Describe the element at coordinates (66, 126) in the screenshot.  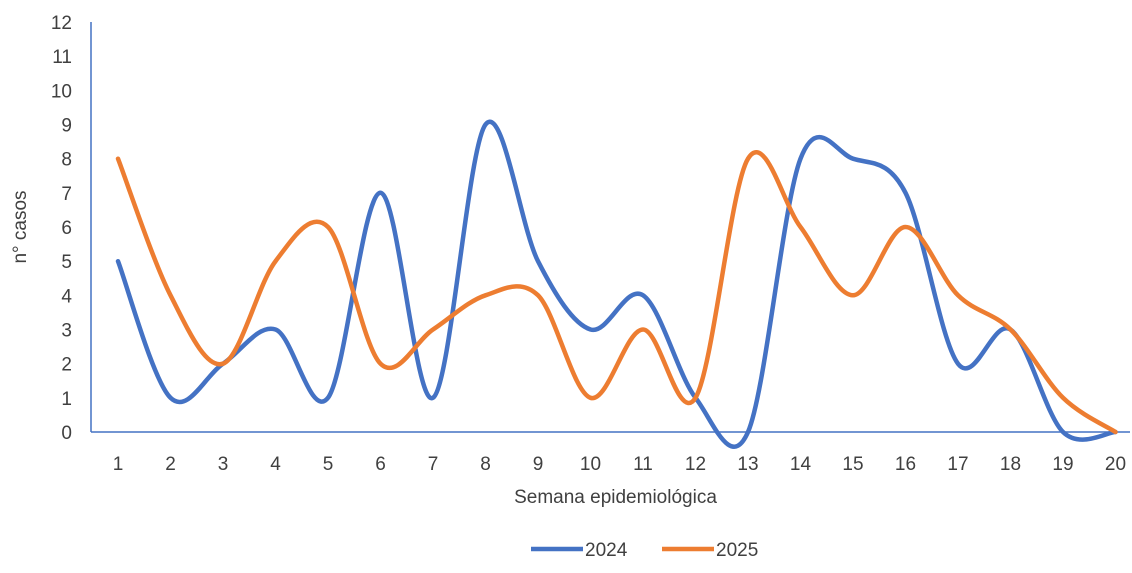
I see `y-tick-label: 9` at that location.